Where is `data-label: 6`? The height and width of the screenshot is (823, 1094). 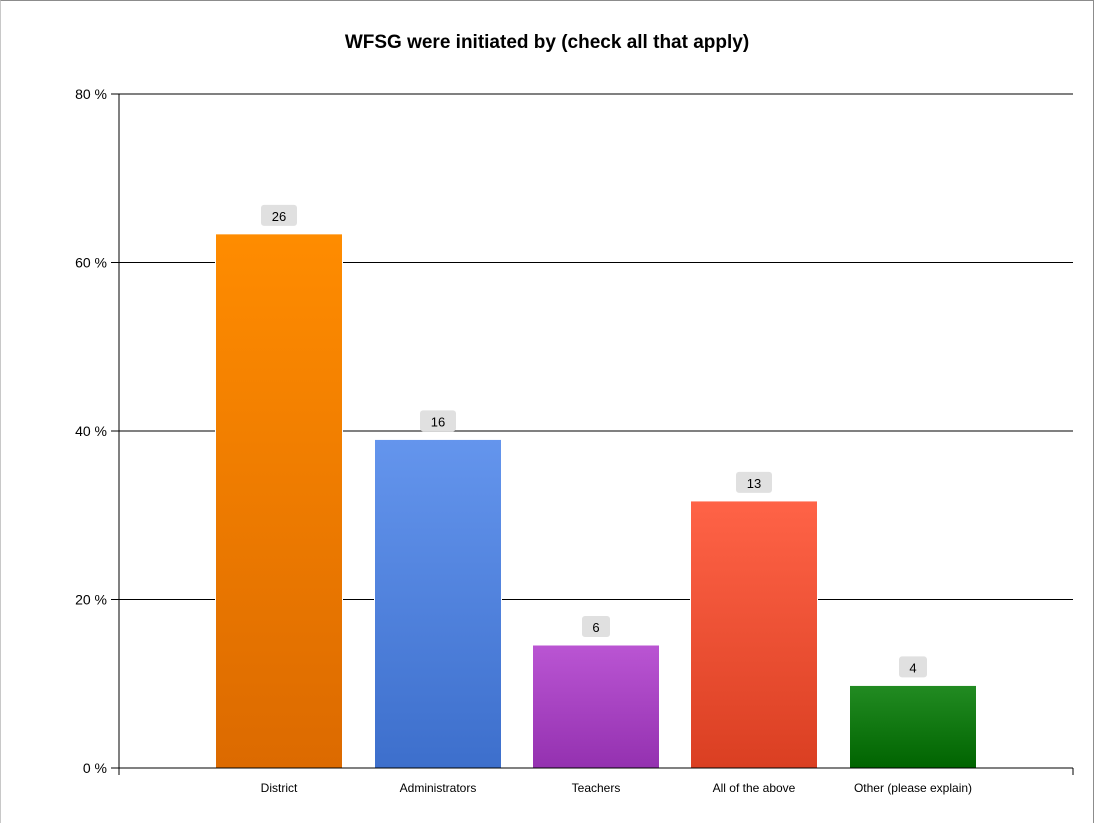
data-label: 6 is located at coordinates (595, 627).